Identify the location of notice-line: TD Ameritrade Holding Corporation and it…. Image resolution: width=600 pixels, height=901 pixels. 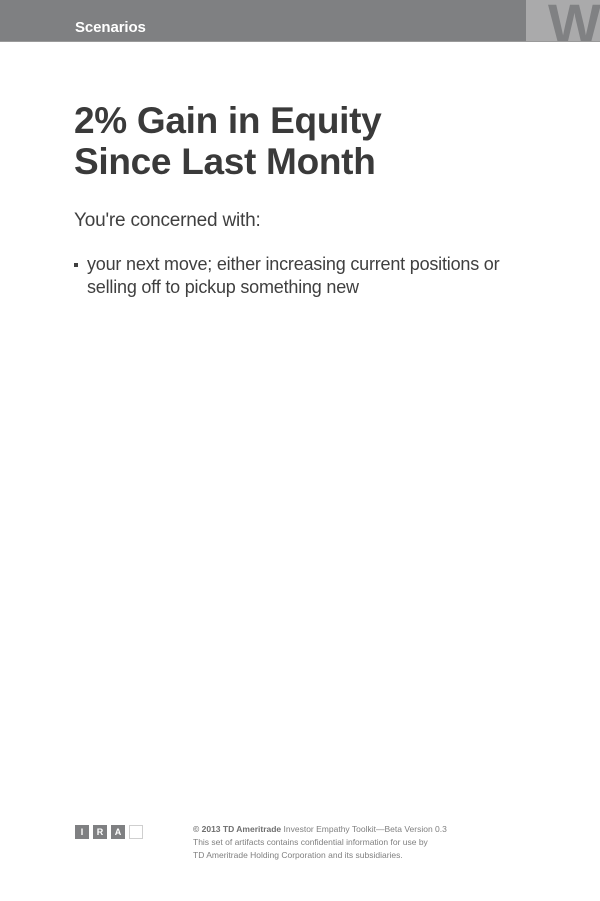
(298, 855).